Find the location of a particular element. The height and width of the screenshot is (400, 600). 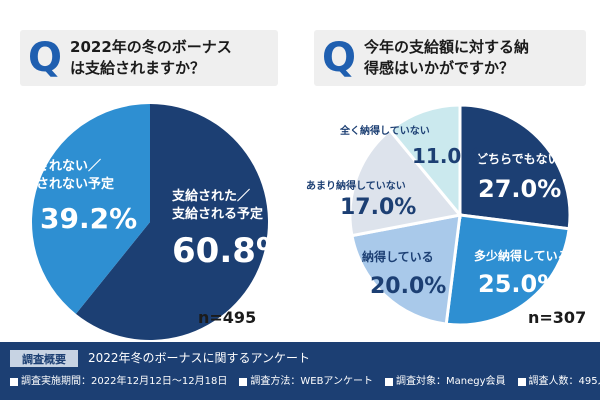

slice-value-label: 20.0% is located at coordinates (408, 286).